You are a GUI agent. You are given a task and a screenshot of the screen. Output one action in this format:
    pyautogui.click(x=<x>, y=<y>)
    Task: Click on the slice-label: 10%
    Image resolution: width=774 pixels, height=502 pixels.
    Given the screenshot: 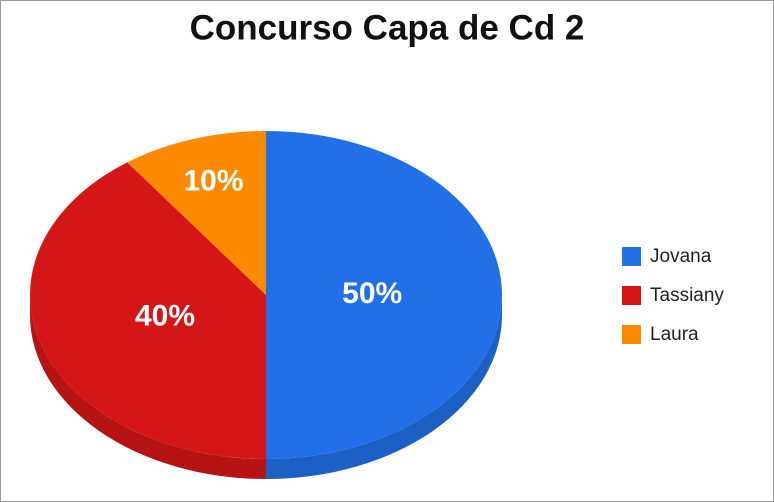 What is the action you would take?
    pyautogui.click(x=213, y=181)
    